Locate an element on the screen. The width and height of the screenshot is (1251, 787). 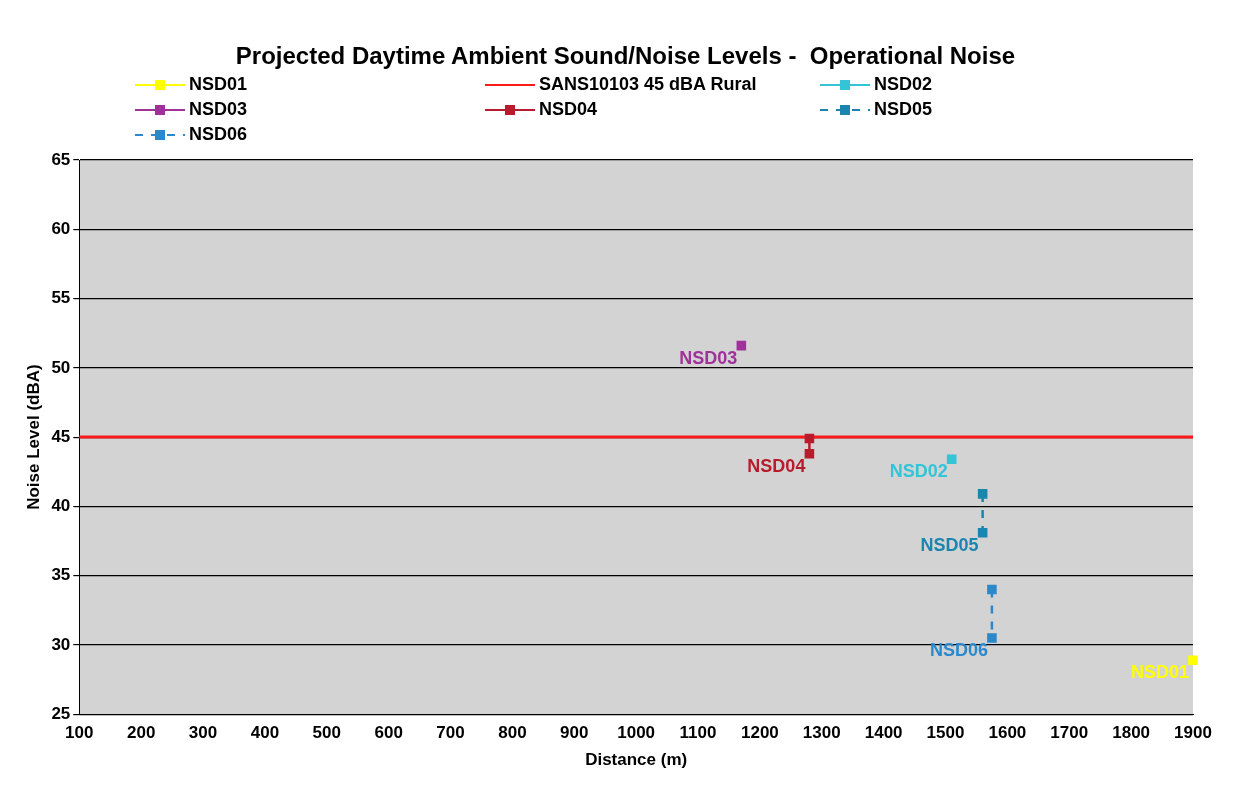
x-tick-label: 400 is located at coordinates (265, 733).